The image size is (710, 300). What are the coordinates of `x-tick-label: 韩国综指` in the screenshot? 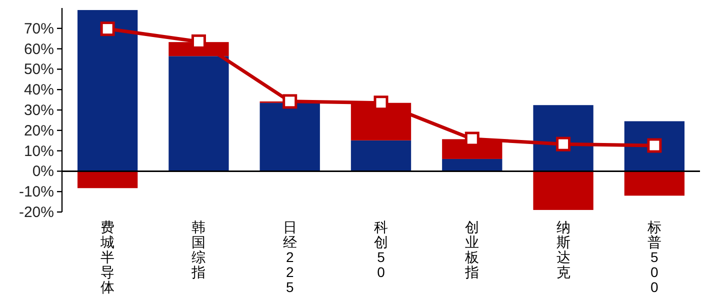 It's located at (198, 249).